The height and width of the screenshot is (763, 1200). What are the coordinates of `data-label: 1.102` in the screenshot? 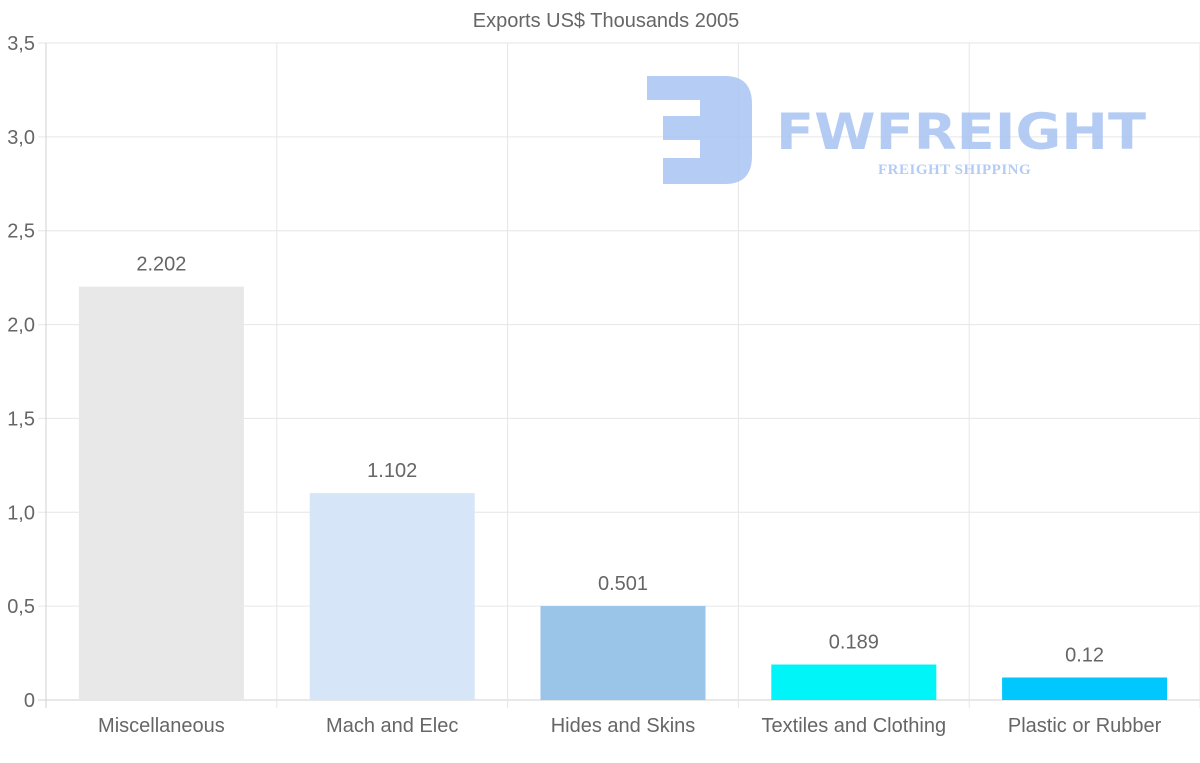 It's located at (392, 471).